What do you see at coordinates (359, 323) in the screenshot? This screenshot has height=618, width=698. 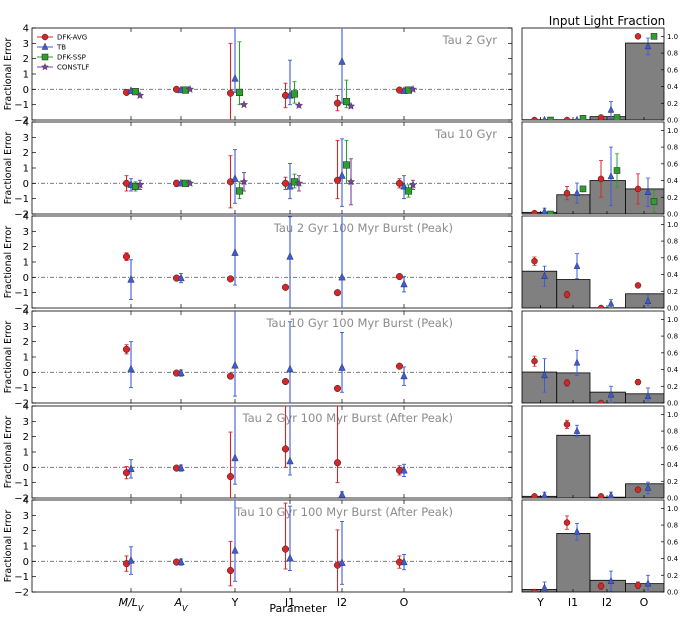 I see `panel-title: Tau 10 Gyr 100 Myr Burst (Peak)` at bounding box center [359, 323].